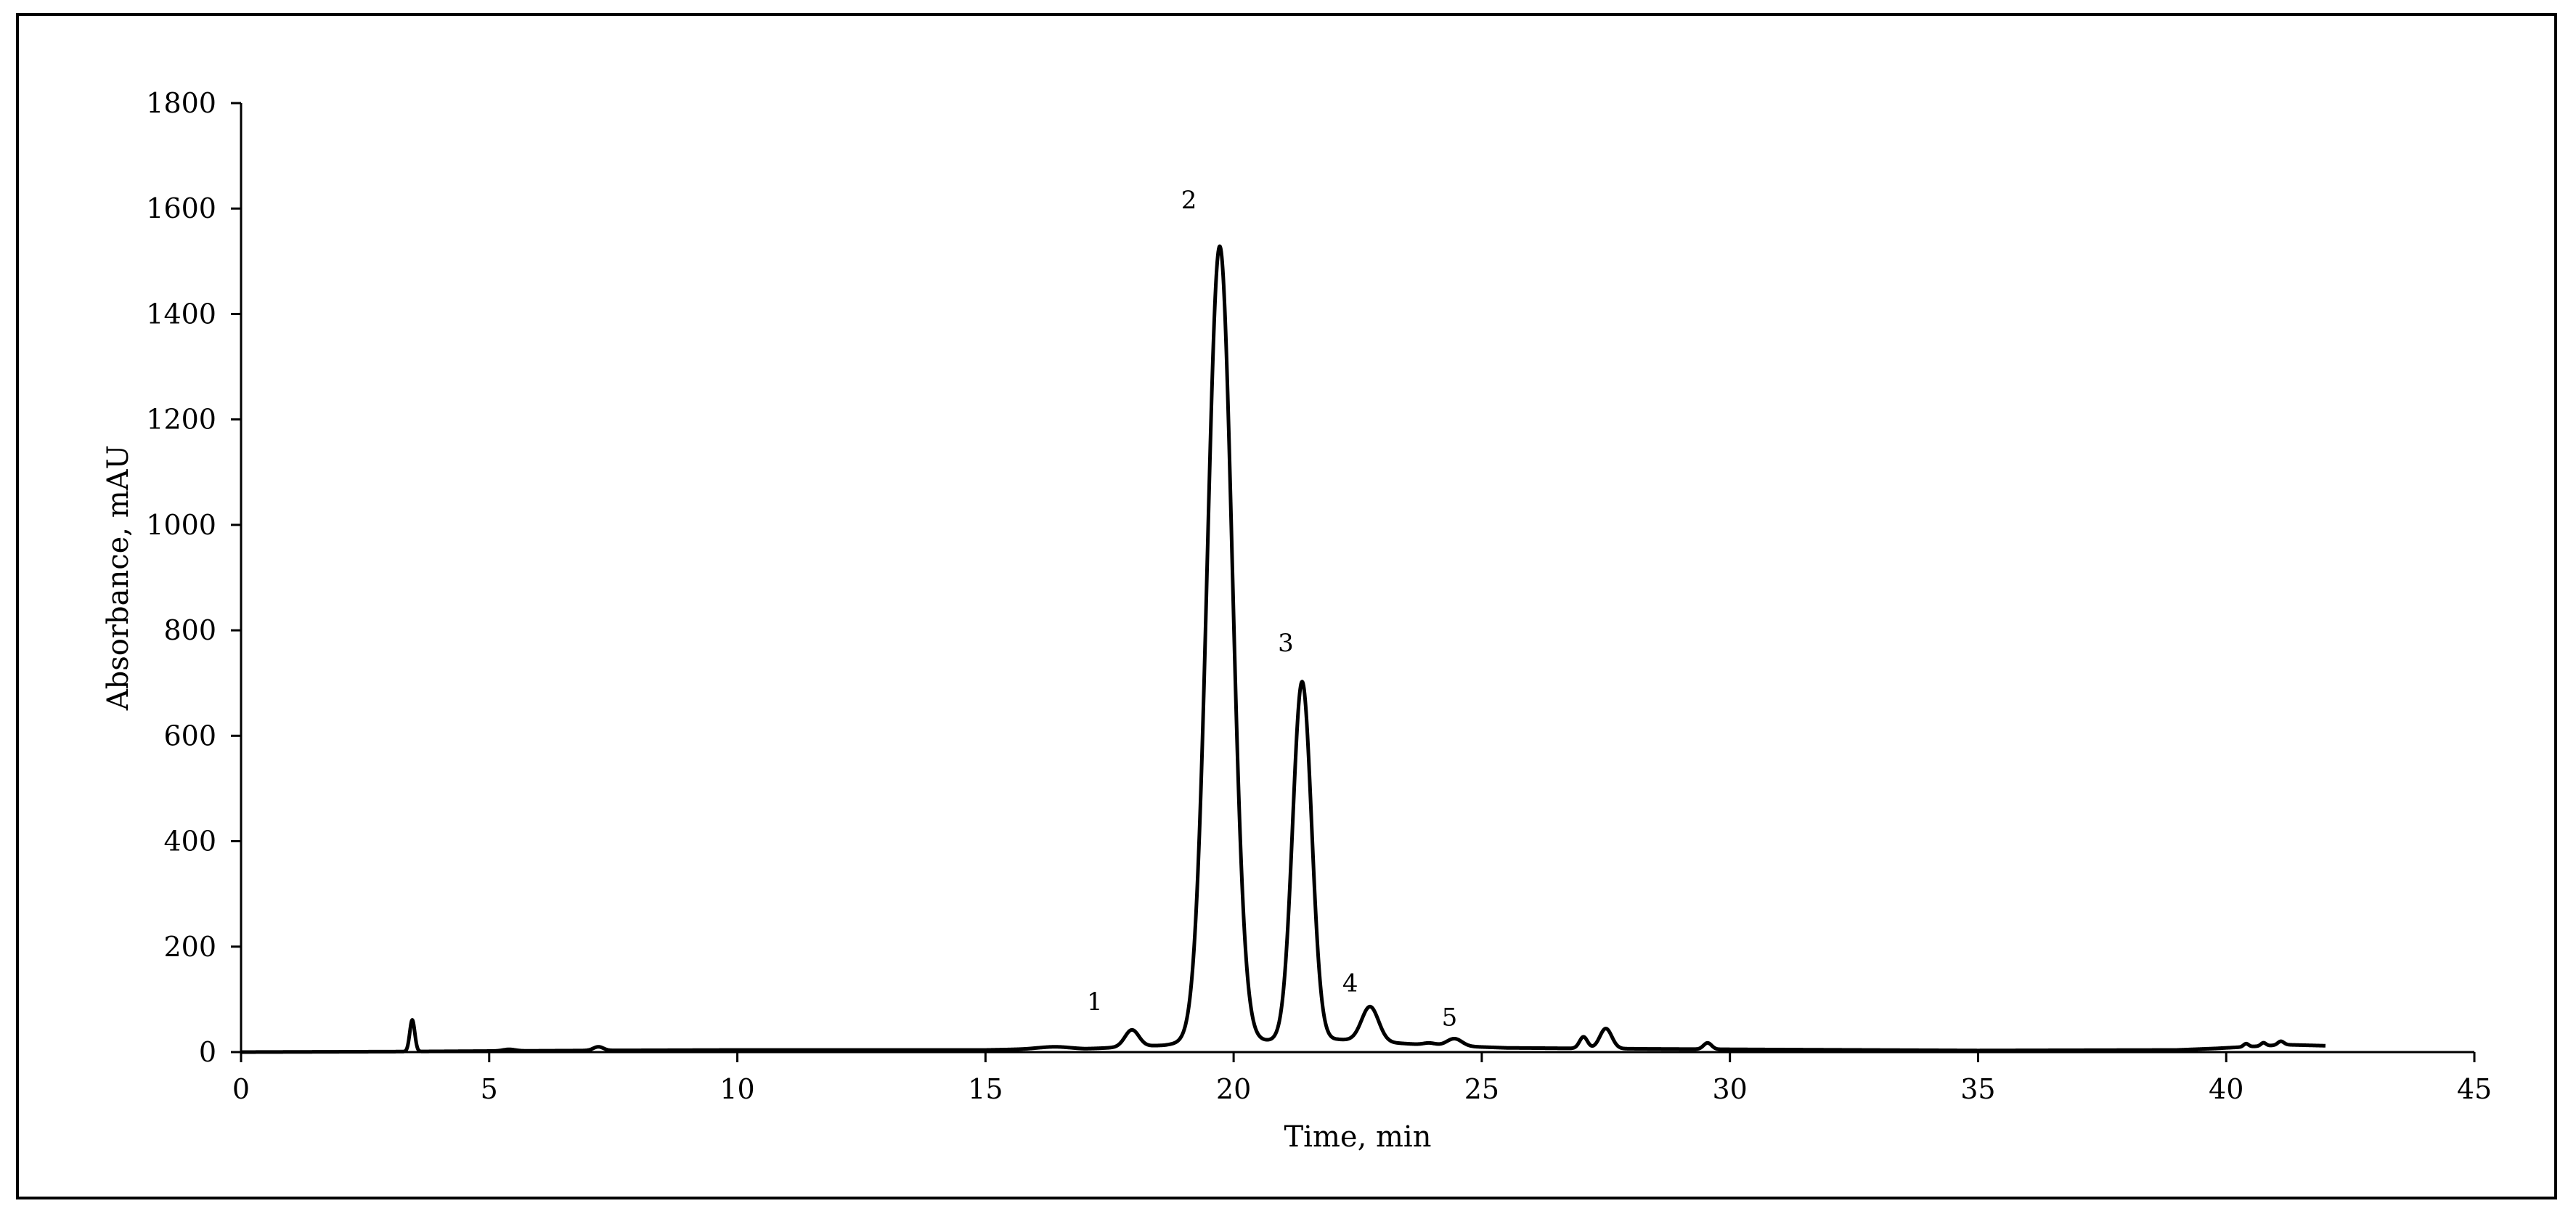  I want to click on y-tick-label: 0, so click(207, 1052).